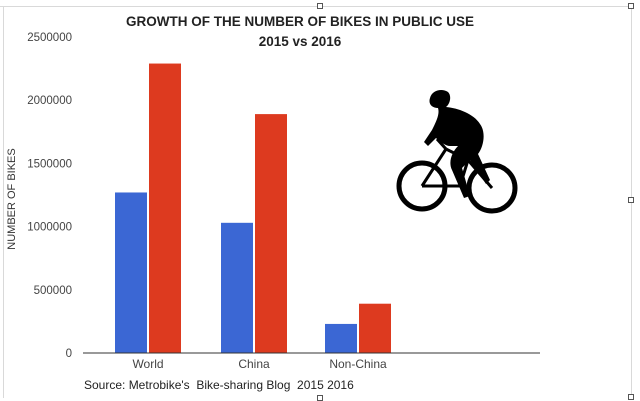 This screenshot has height=401, width=640. I want to click on bar-2015-china, so click(237, 287).